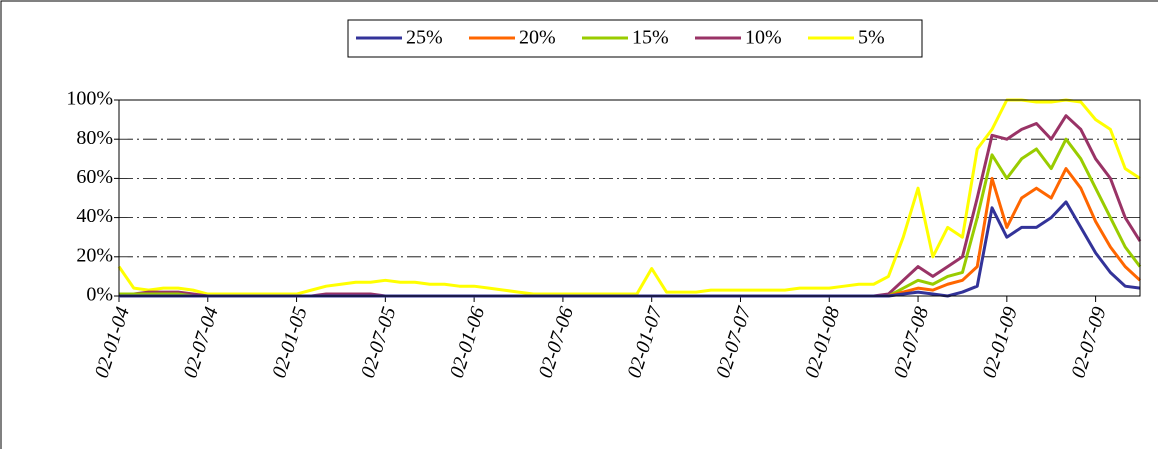  Describe the element at coordinates (424, 38) in the screenshot. I see `legend-label: 25%` at that location.